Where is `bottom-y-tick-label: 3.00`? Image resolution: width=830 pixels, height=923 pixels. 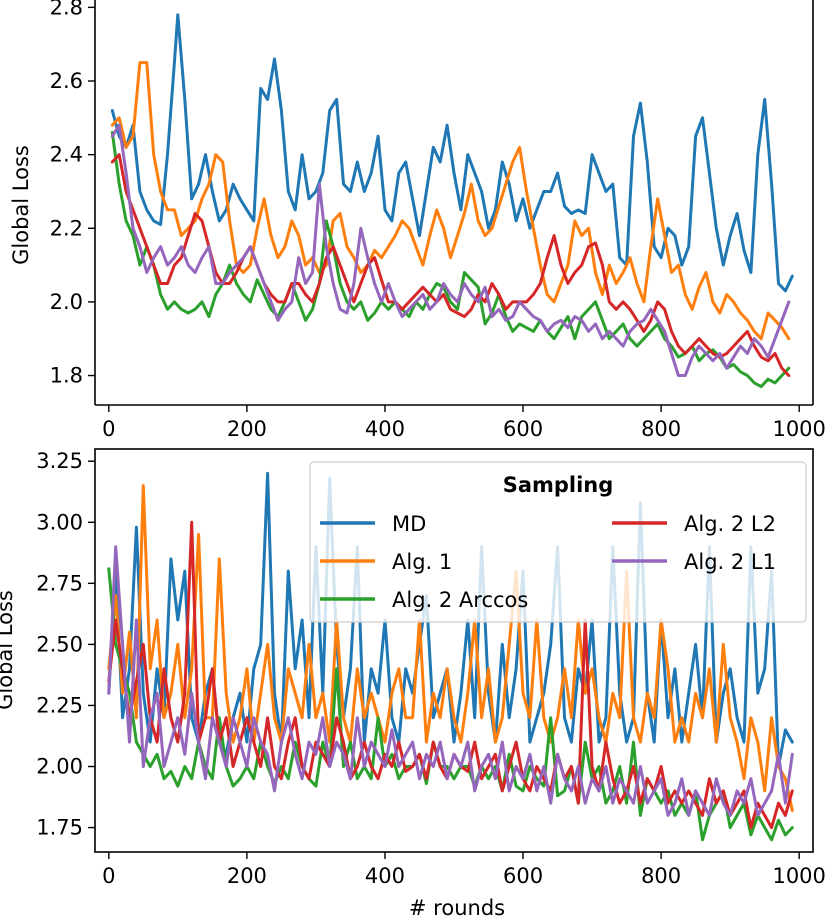 bottom-y-tick-label: 3.00 is located at coordinates (59, 522).